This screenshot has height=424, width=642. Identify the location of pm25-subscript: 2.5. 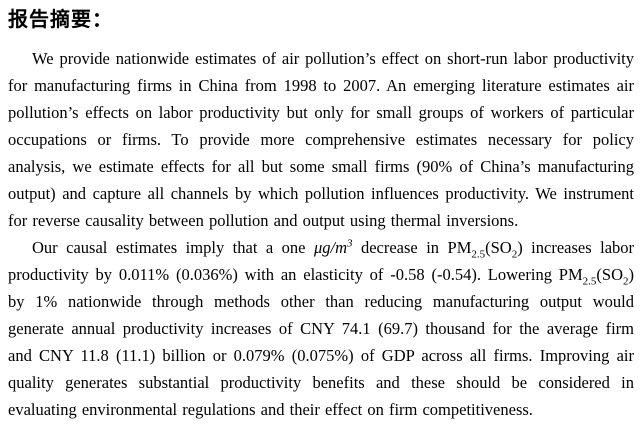
(478, 254).